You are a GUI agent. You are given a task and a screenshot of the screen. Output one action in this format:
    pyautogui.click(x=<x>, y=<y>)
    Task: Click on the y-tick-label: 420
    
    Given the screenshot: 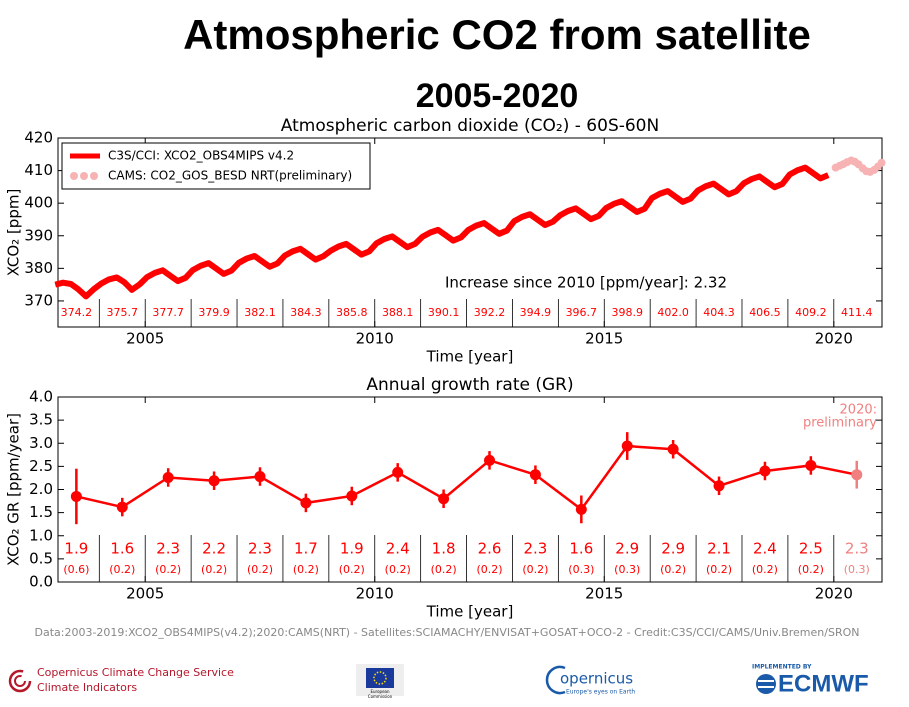 What is the action you would take?
    pyautogui.click(x=38, y=138)
    